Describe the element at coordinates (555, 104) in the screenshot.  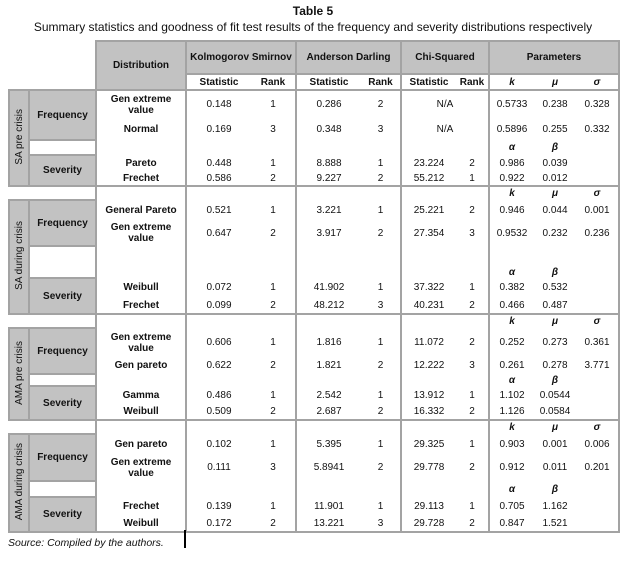
I see `param-mu-cell: 0.238` at that location.